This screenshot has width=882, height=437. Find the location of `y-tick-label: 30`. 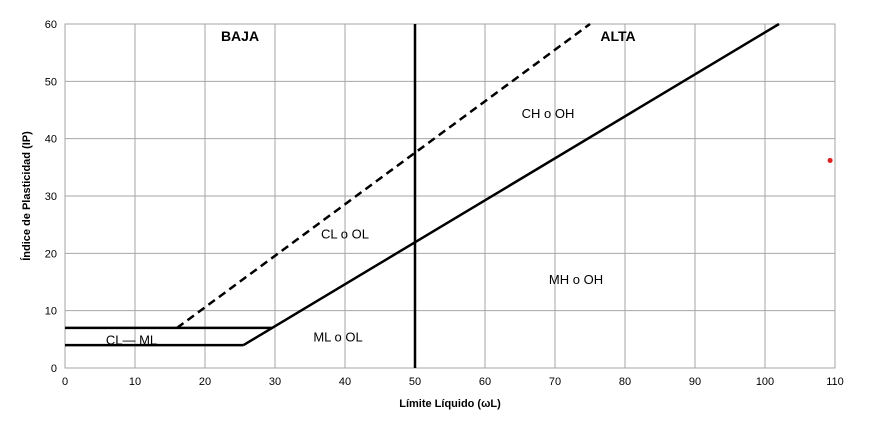

y-tick-label: 30 is located at coordinates (51, 197).